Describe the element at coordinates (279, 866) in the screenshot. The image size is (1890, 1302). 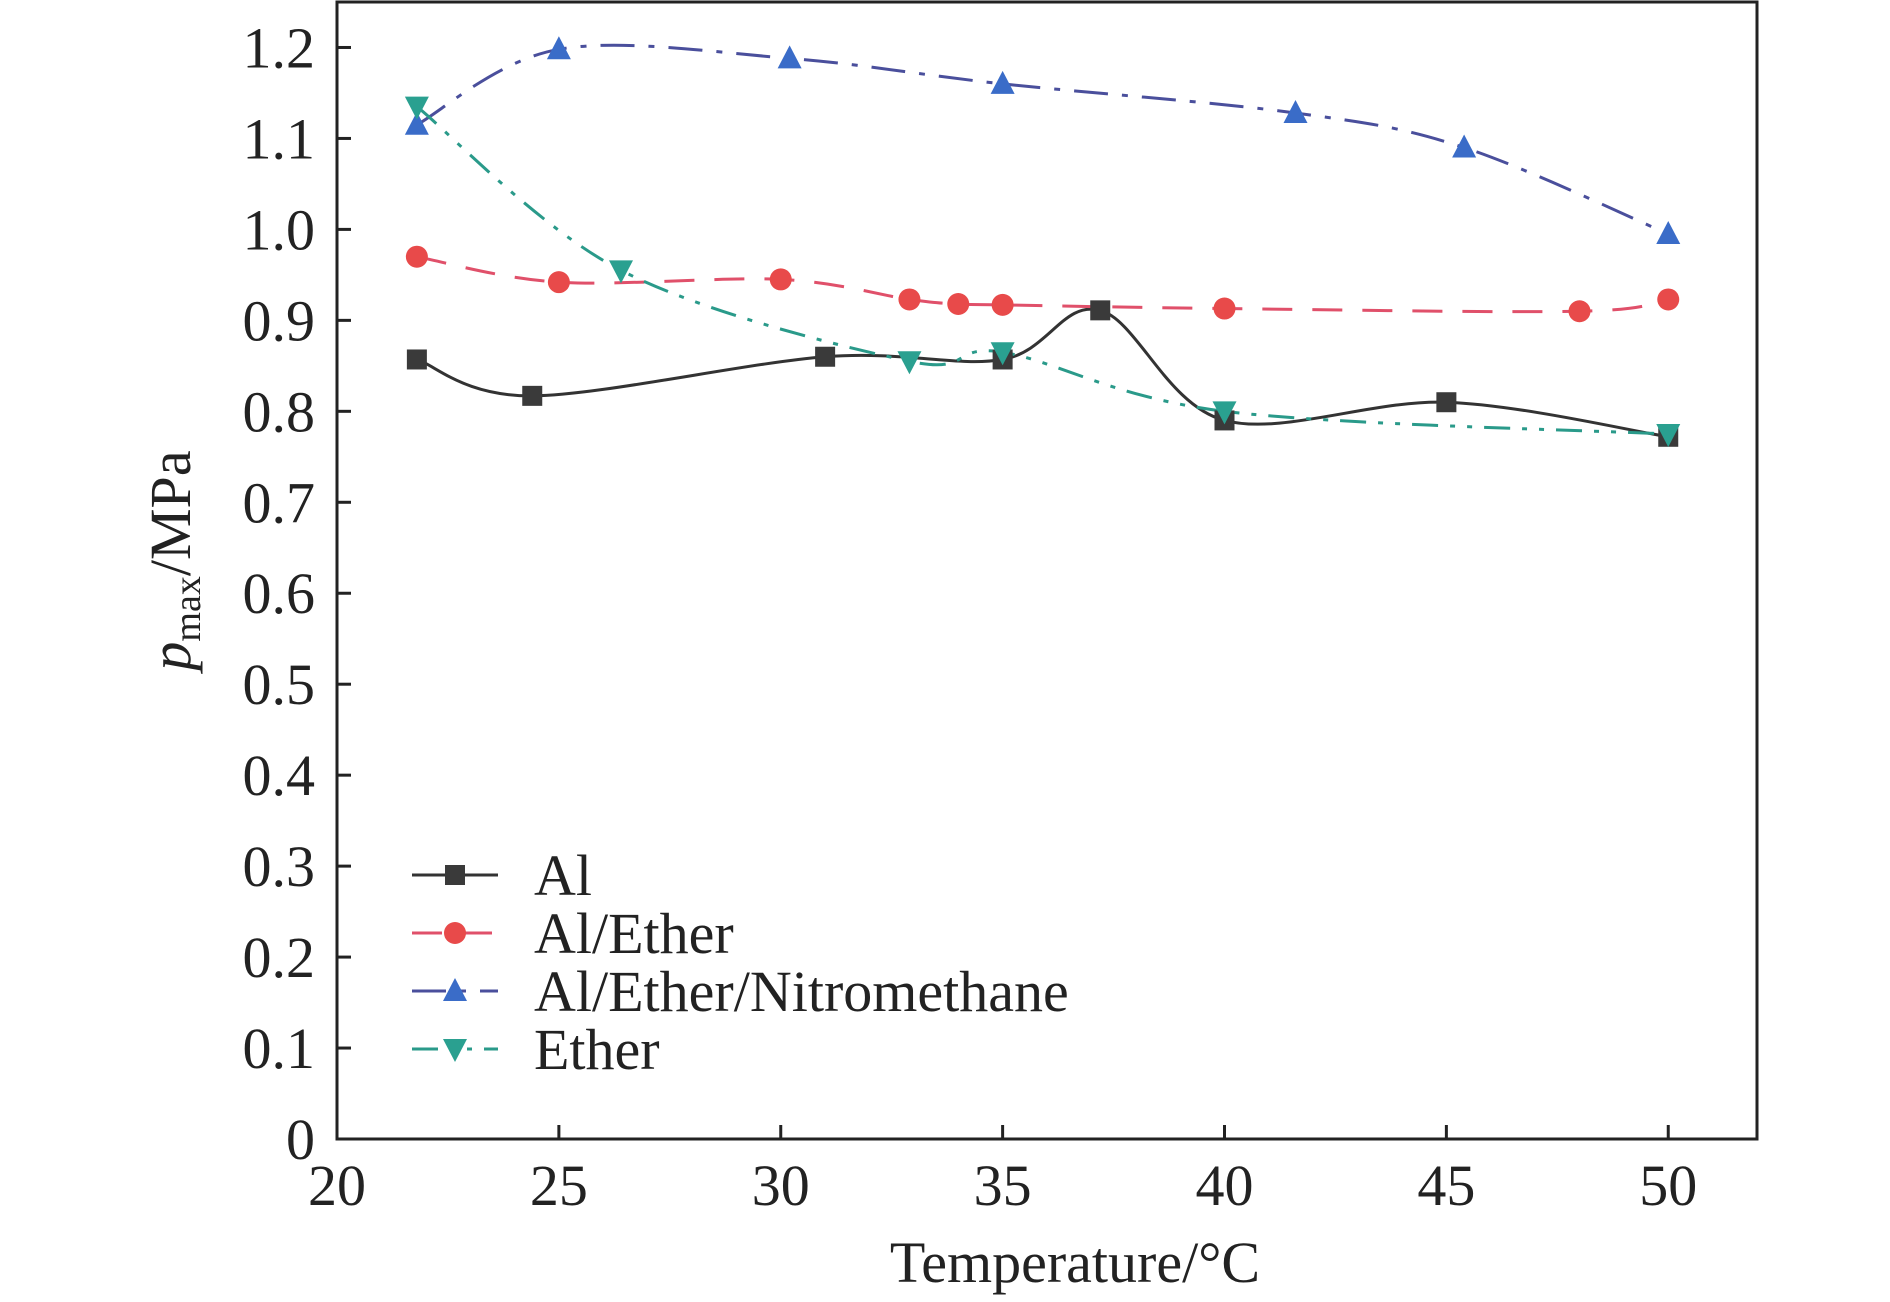
I see `y-tick-label: 0.3` at that location.